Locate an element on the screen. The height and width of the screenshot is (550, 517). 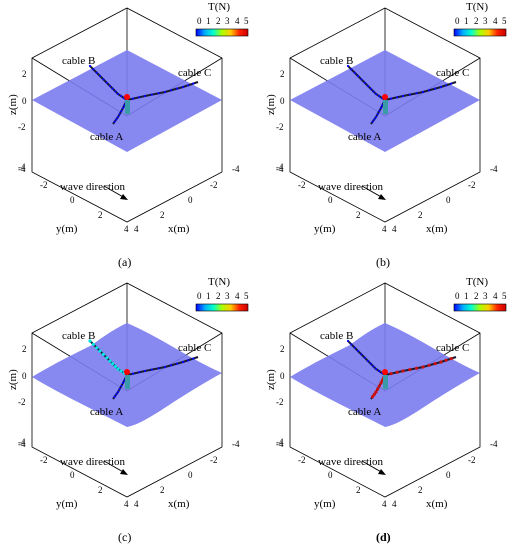
panel-caption: (c) is located at coordinates (124, 537).